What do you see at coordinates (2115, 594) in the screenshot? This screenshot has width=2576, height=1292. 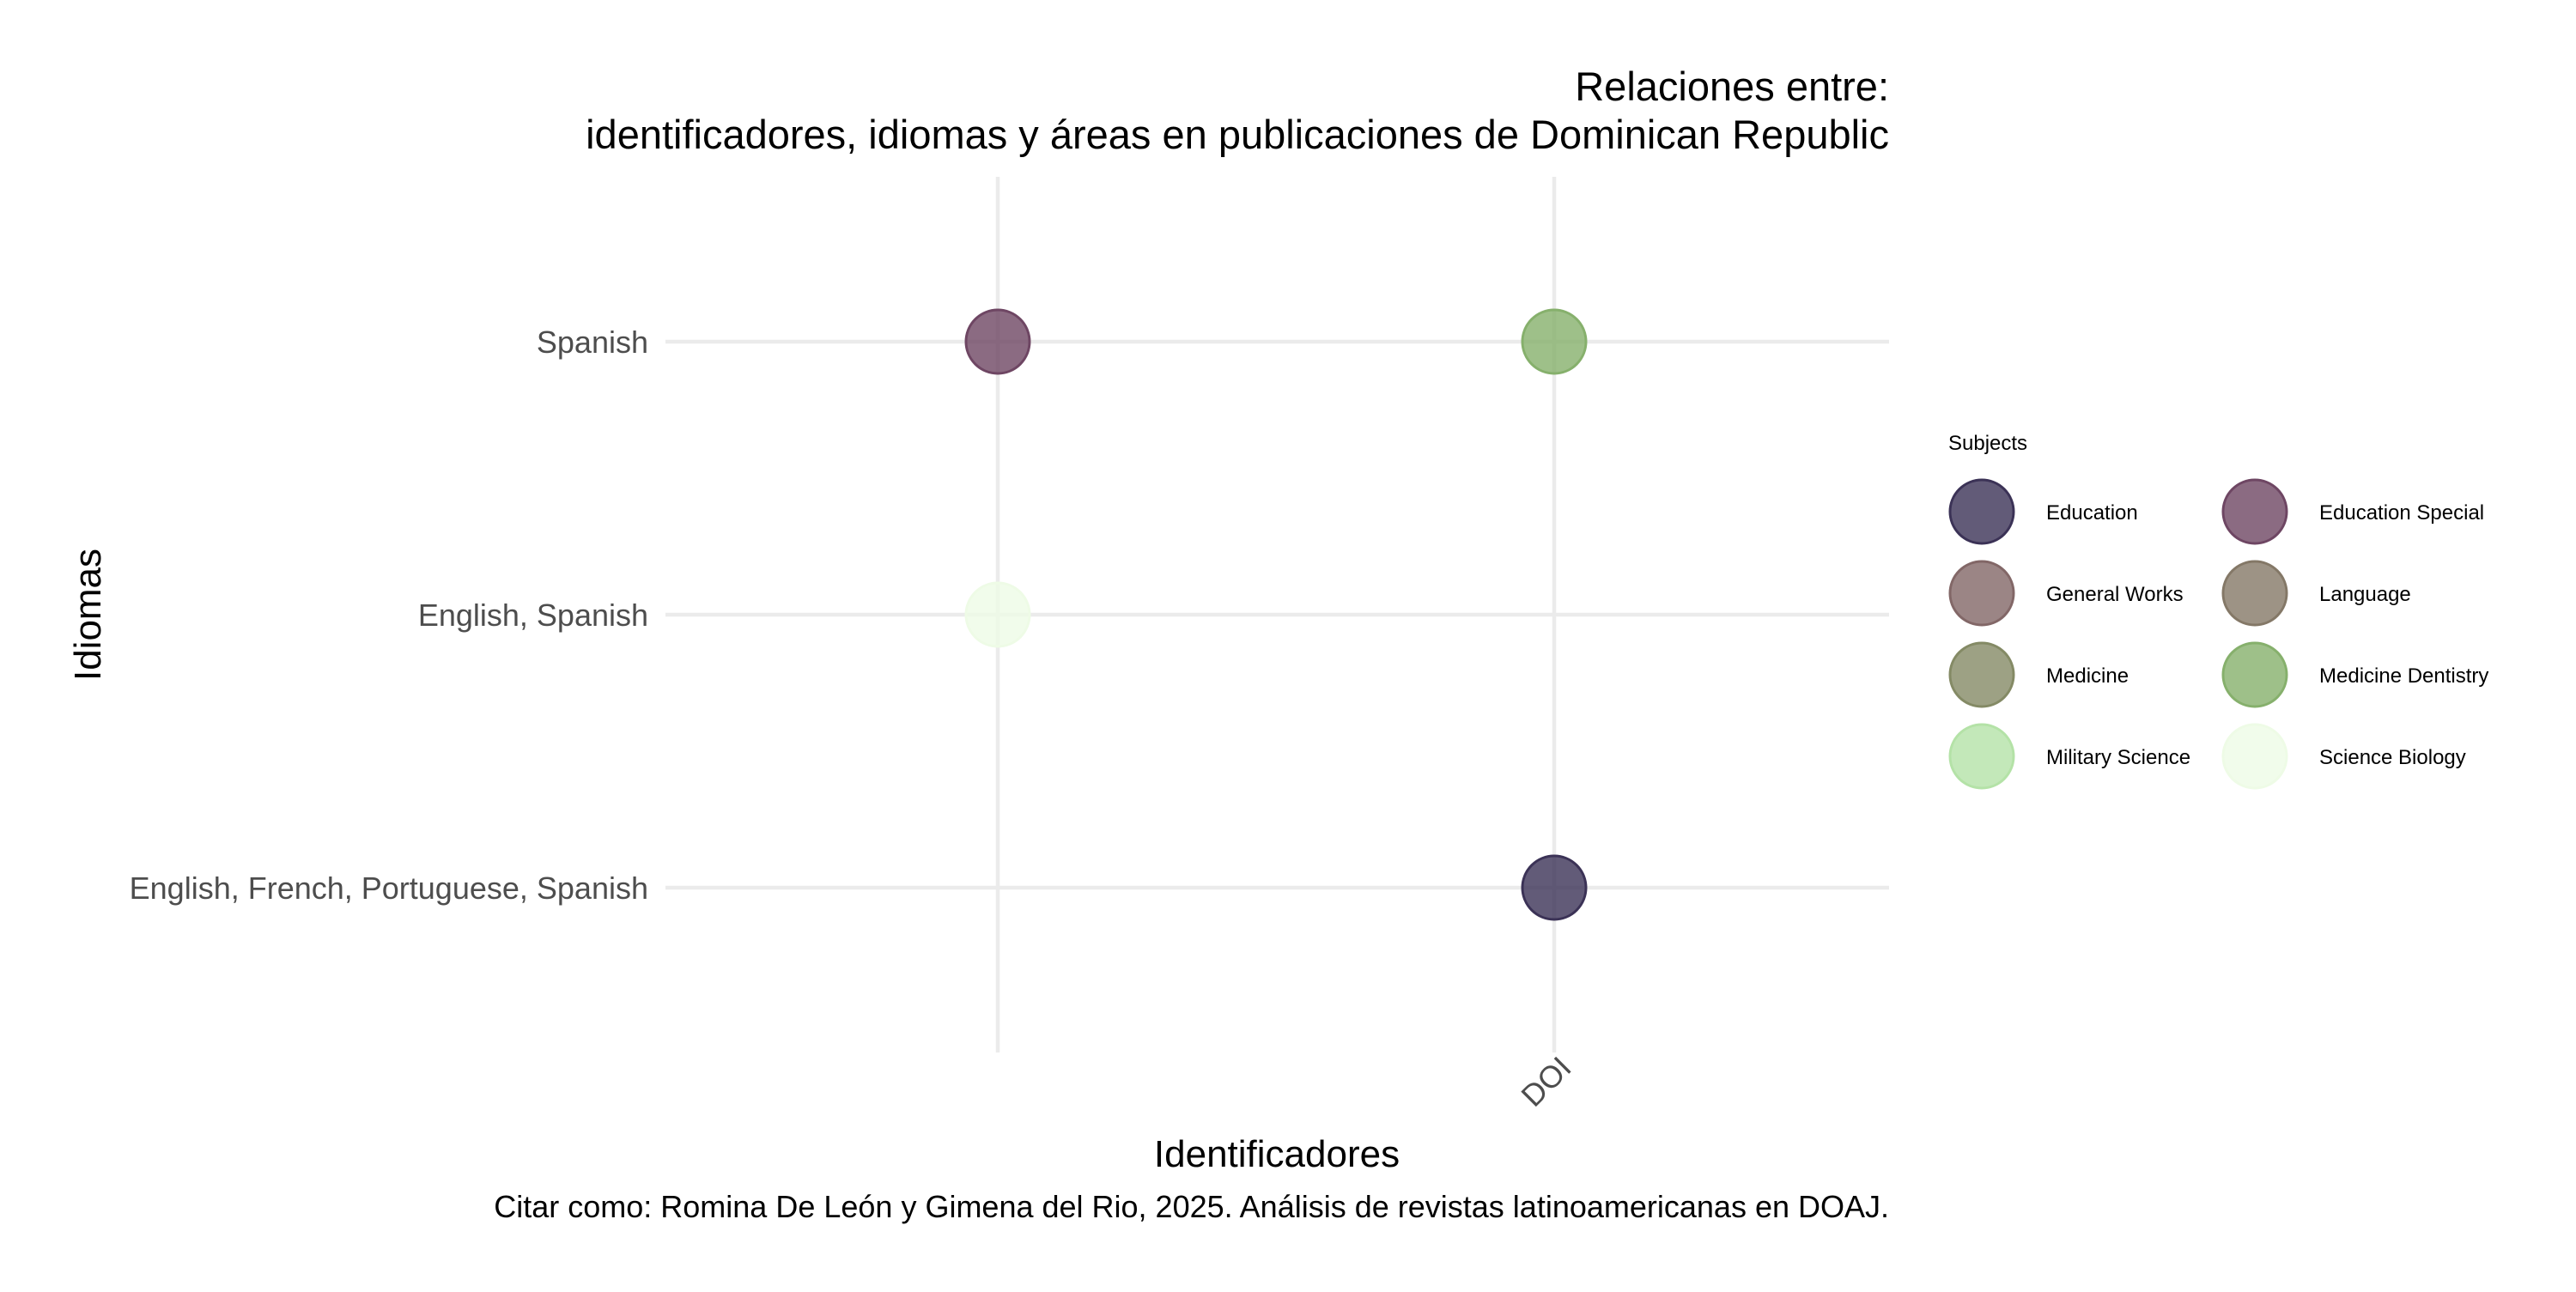 I see `legend-label-general-works: General Works` at bounding box center [2115, 594].